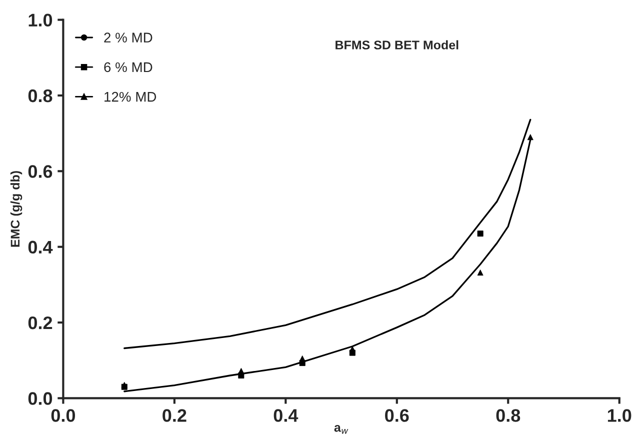  I want to click on x-axis-title: a$_{w}$, so click(341, 429).